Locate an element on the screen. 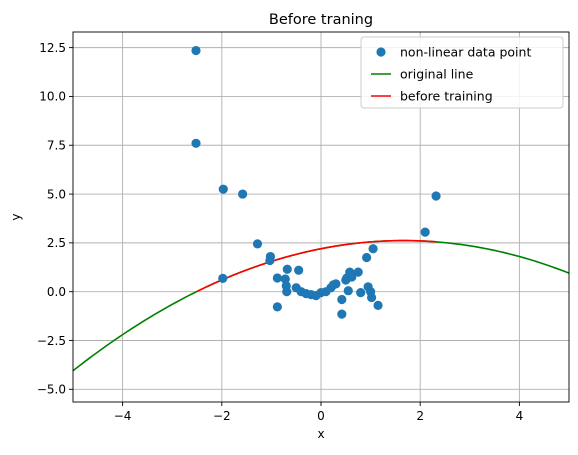  chart-title: Before traning is located at coordinates (321, 20).